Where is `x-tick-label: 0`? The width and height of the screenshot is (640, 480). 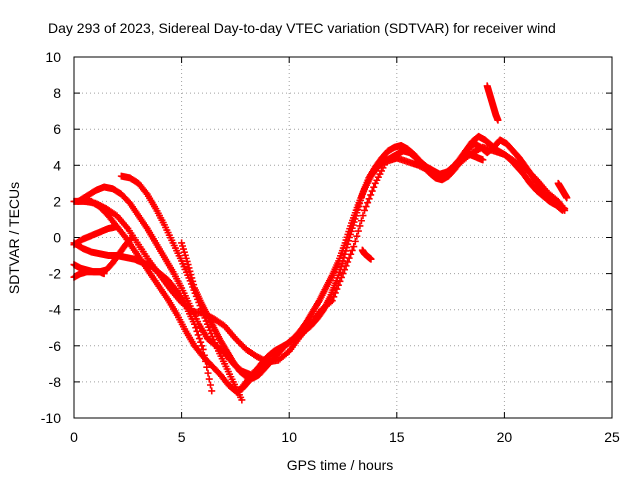
x-tick-label: 0 is located at coordinates (74, 437).